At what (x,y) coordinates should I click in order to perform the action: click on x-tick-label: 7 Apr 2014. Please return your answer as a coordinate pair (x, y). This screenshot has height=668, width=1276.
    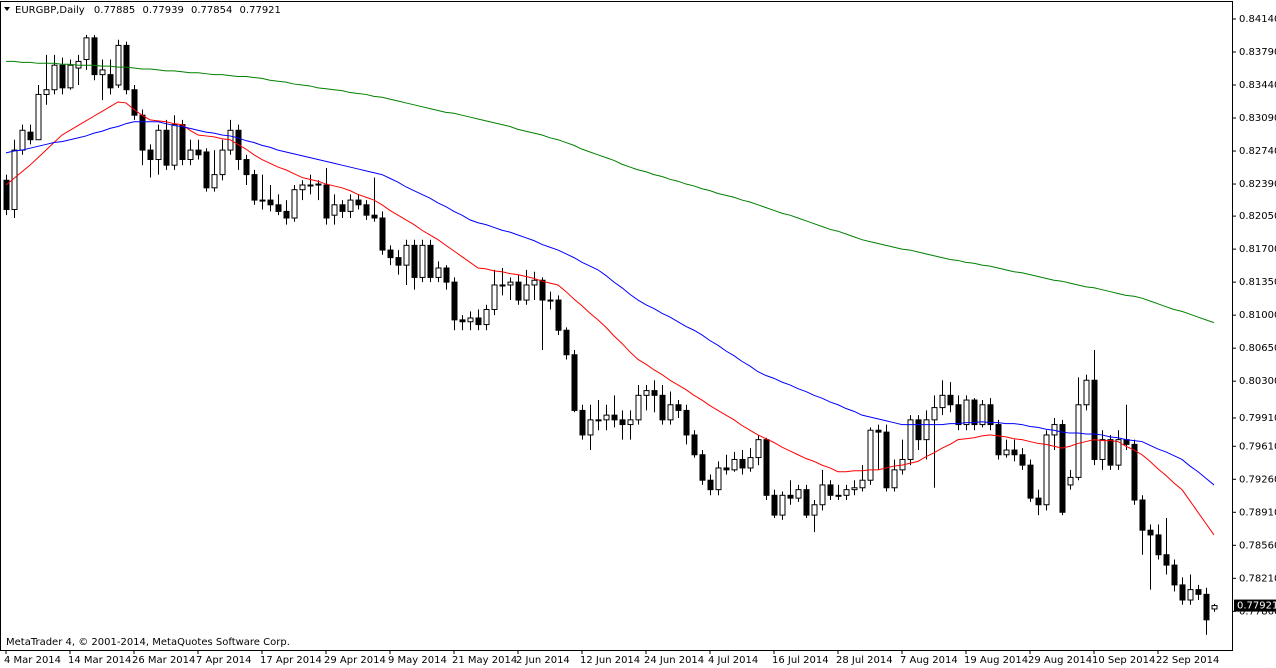
    Looking at the image, I should click on (223, 660).